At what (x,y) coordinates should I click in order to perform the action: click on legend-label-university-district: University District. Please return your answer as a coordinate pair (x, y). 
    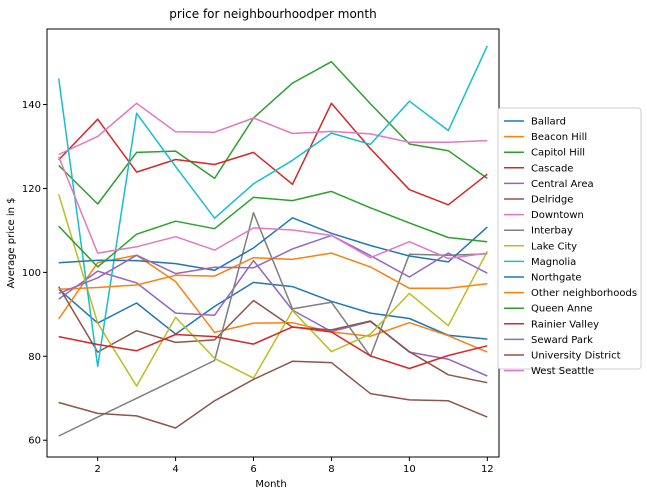
    Looking at the image, I should click on (576, 356).